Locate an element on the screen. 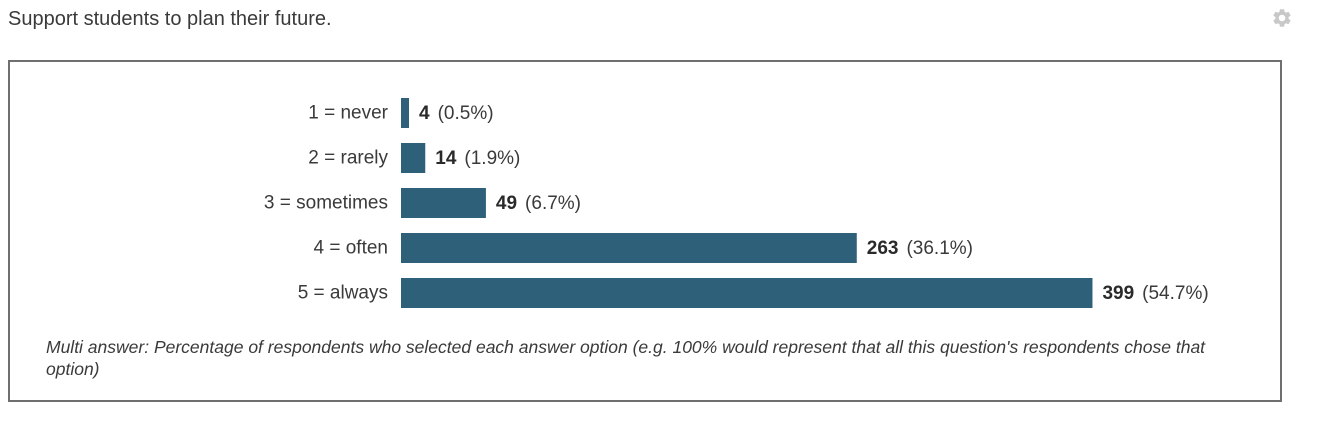 The width and height of the screenshot is (1320, 430). value-label: 399 (54.7%) is located at coordinates (1155, 293).